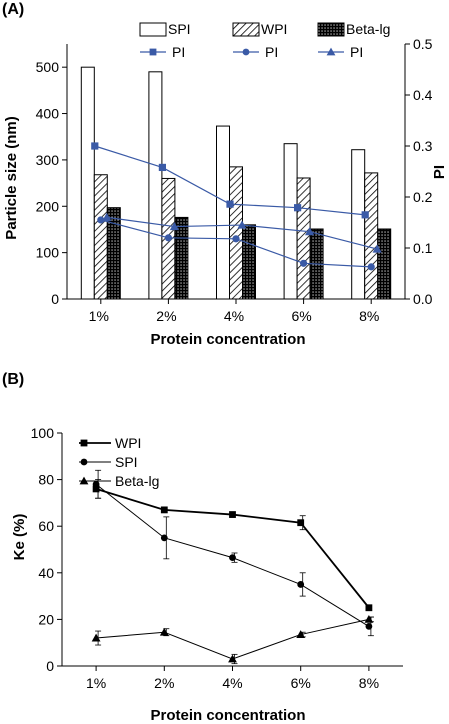 This screenshot has height=724, width=449. I want to click on panel-b-xtick-label: 4%, so click(232, 683).